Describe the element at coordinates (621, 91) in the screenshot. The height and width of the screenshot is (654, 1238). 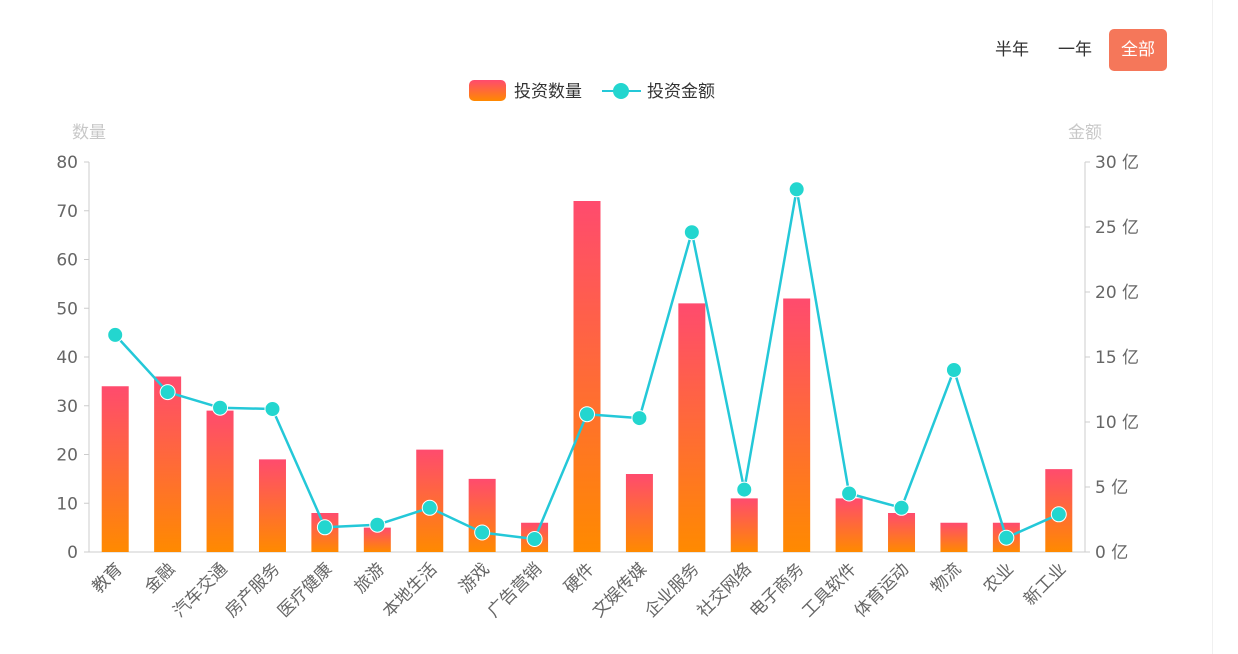
I see `legend-point-swatch` at that location.